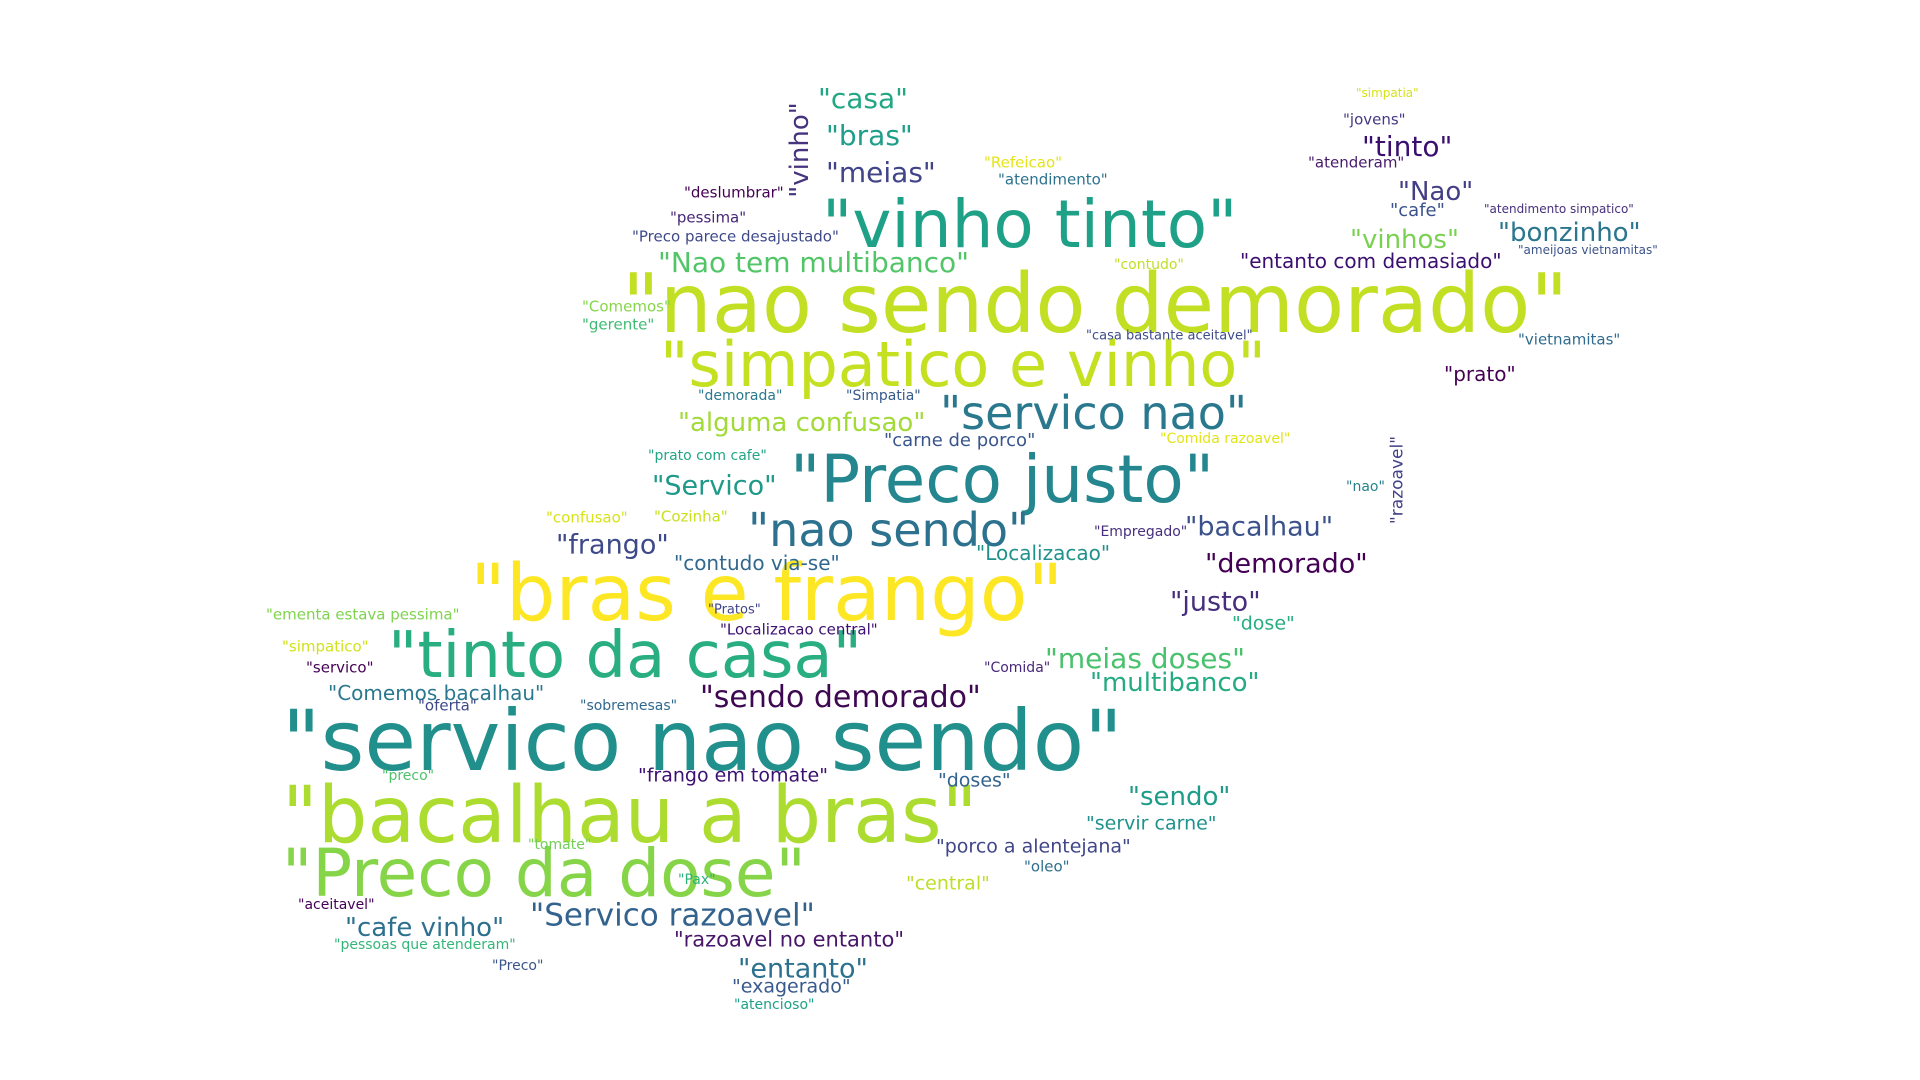 The height and width of the screenshot is (1080, 1920). I want to click on word-confusao: "confusao", so click(587, 517).